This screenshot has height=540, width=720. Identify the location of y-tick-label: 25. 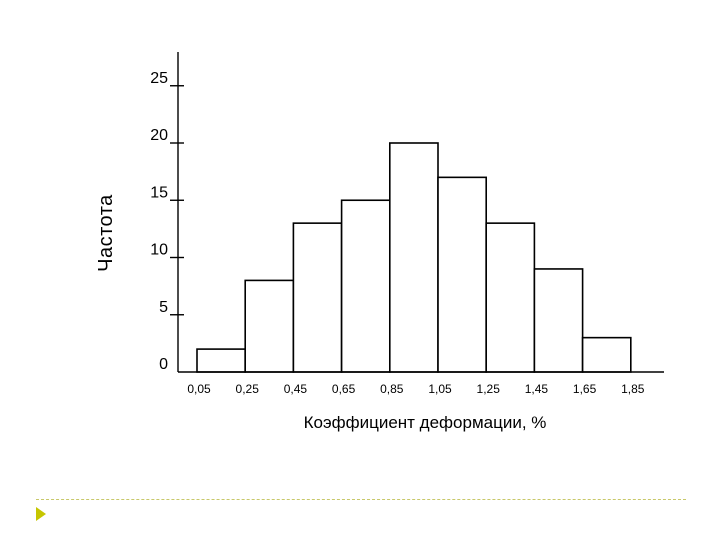
(159, 78).